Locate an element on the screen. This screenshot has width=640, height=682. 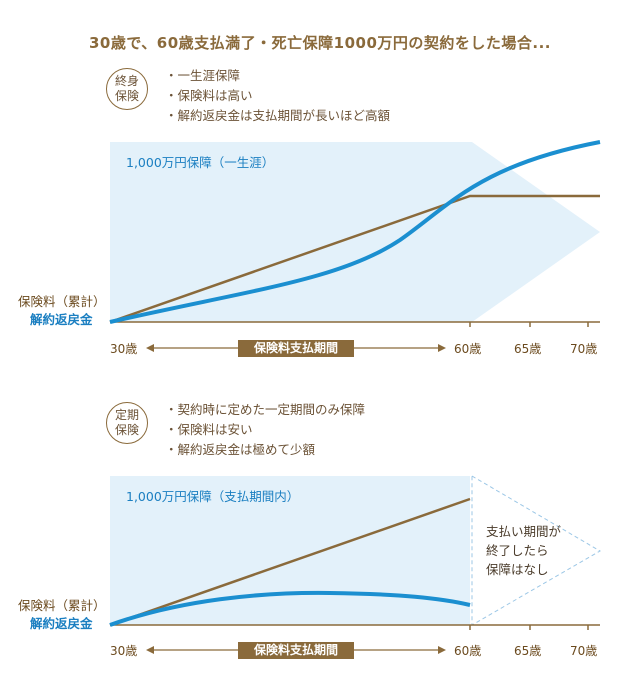
coverage-label: 1,000万円保障（一生涯） is located at coordinates (200, 162).